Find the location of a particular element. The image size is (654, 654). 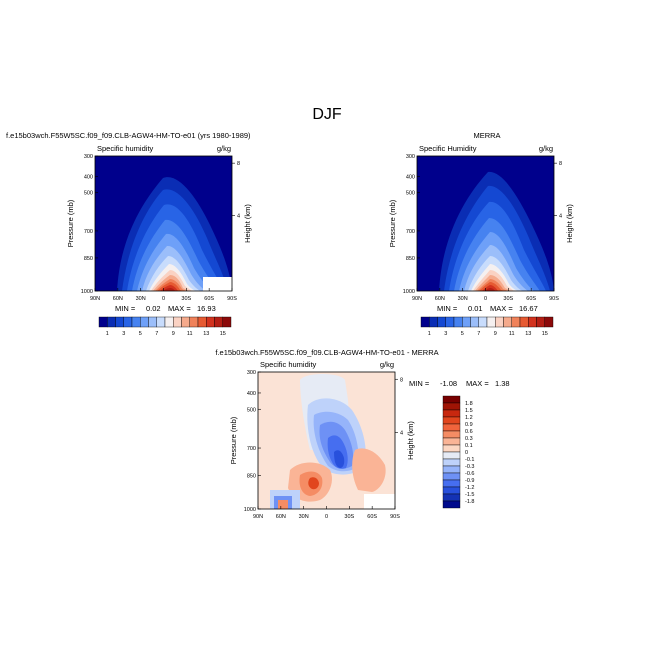

colorbar-label: -0.6 is located at coordinates (469, 474).